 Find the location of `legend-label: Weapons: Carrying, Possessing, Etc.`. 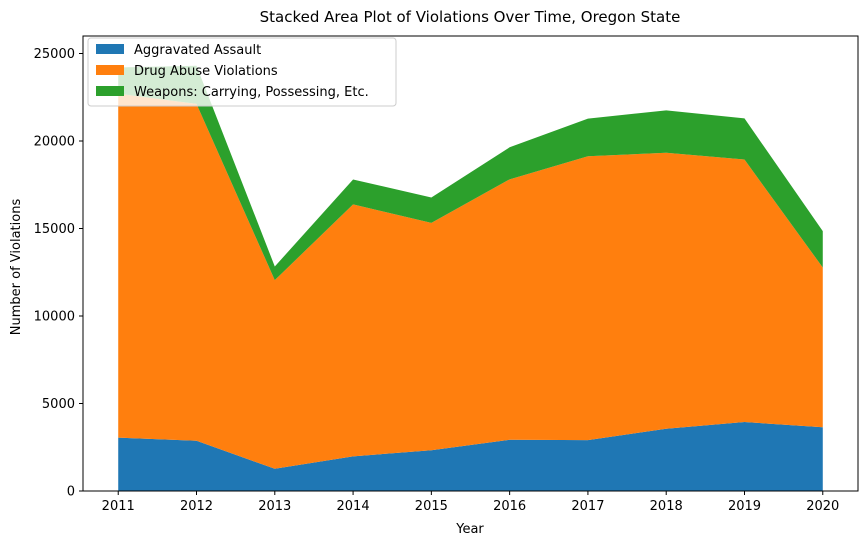

legend-label: Weapons: Carrying, Possessing, Etc. is located at coordinates (251, 92).